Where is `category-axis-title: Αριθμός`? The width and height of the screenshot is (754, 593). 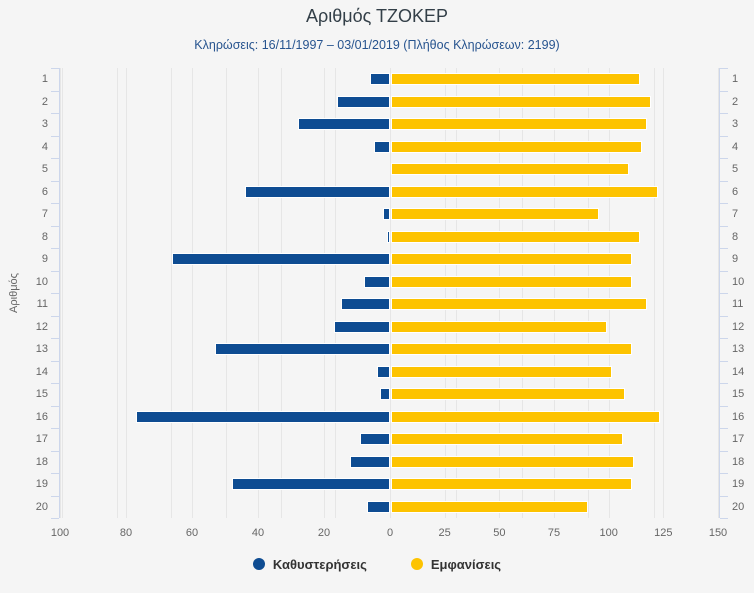 category-axis-title: Αριθμός is located at coordinates (14, 293).